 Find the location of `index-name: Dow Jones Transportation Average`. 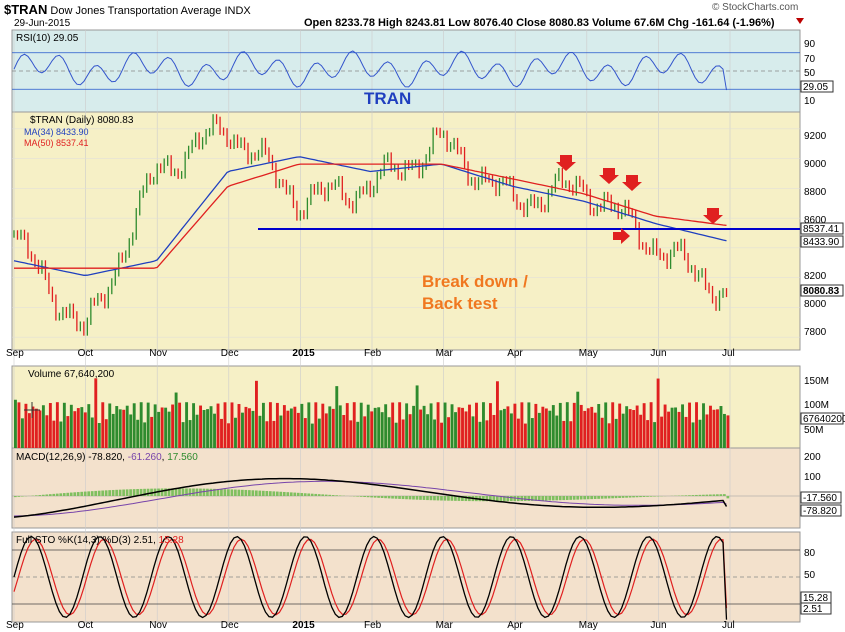

index-name: Dow Jones Transportation Average is located at coordinates (136, 11).